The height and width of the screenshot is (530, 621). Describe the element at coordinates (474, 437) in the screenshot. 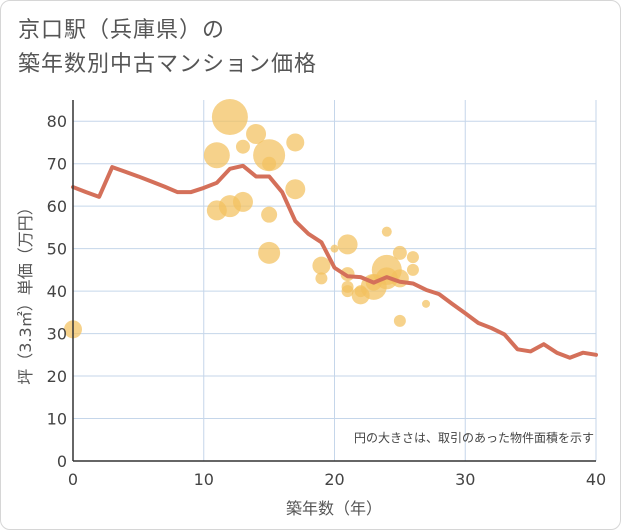

I see `size-annotation: 円の大きさは、取引のあった物件面積を示す` at that location.